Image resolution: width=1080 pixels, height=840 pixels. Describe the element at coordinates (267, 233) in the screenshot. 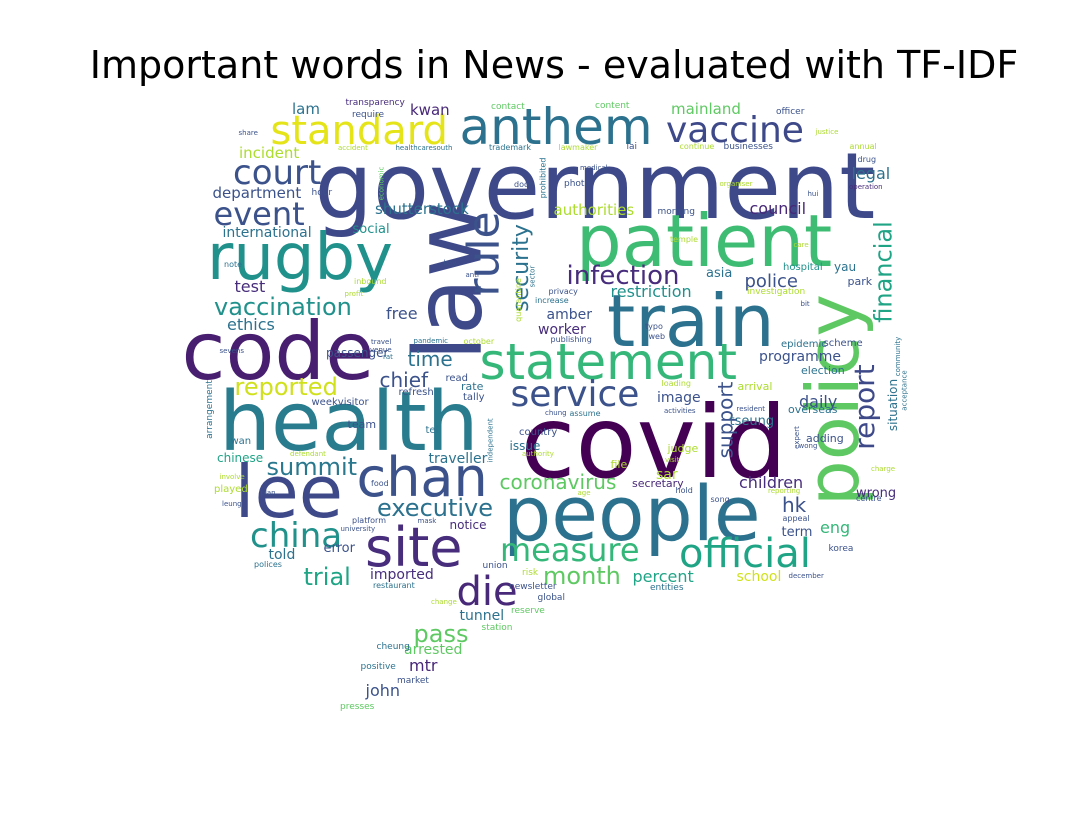

I see `word-international: international` at that location.